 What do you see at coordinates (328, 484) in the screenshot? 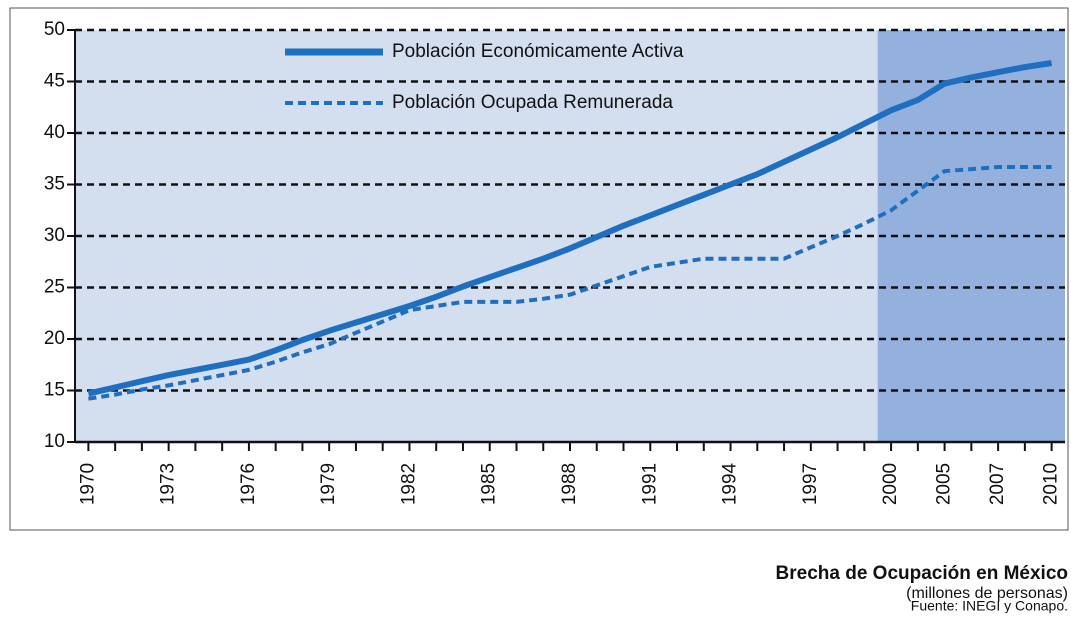
I see `x-tick-label: 1979` at bounding box center [328, 484].